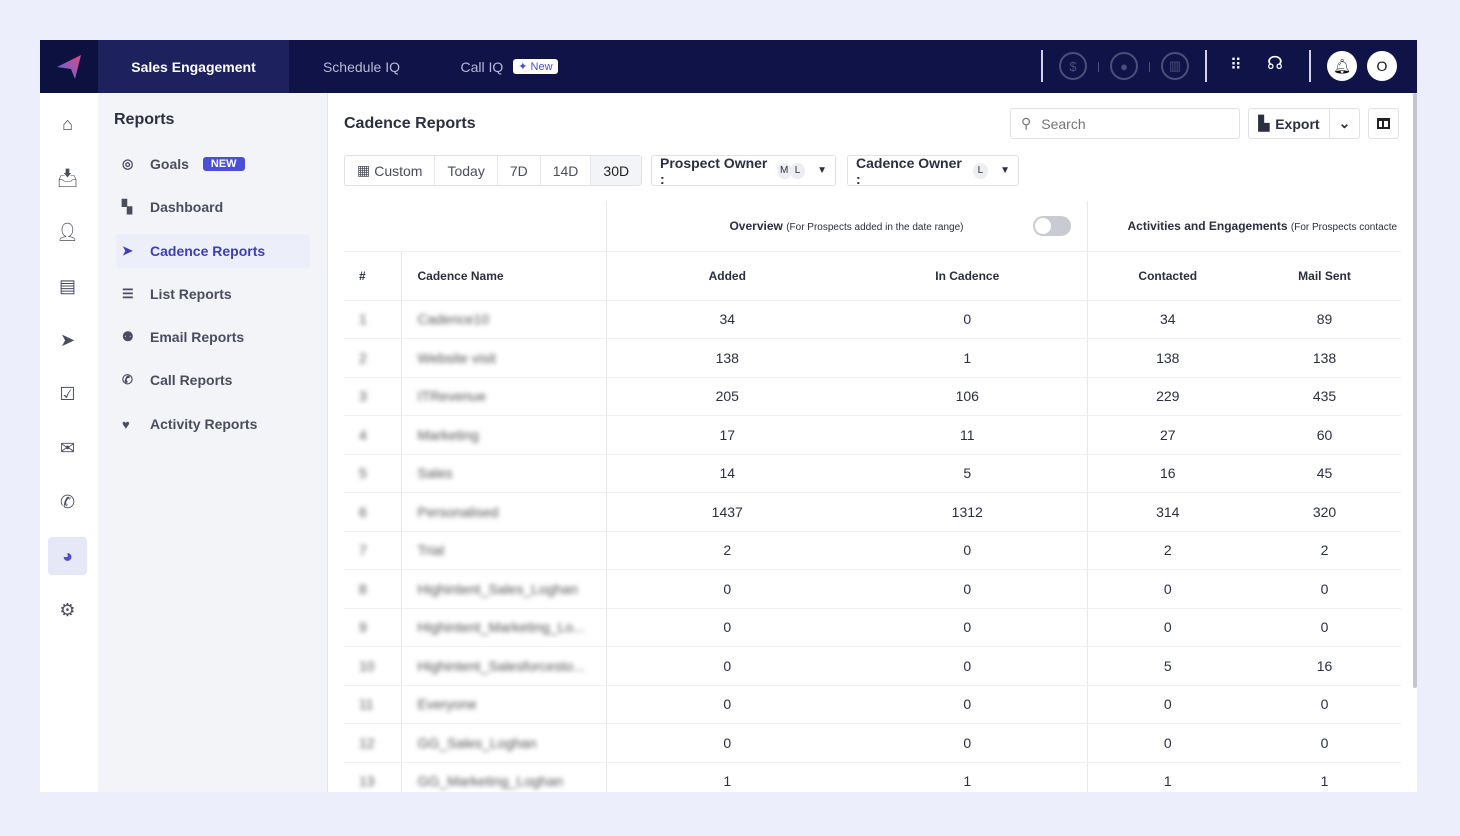 Image resolution: width=1460 pixels, height=836 pixels. Describe the element at coordinates (872, 589) in the screenshot. I see `table-row: 8 Highintent_Sales_Loghan 0 0 0 0` at that location.